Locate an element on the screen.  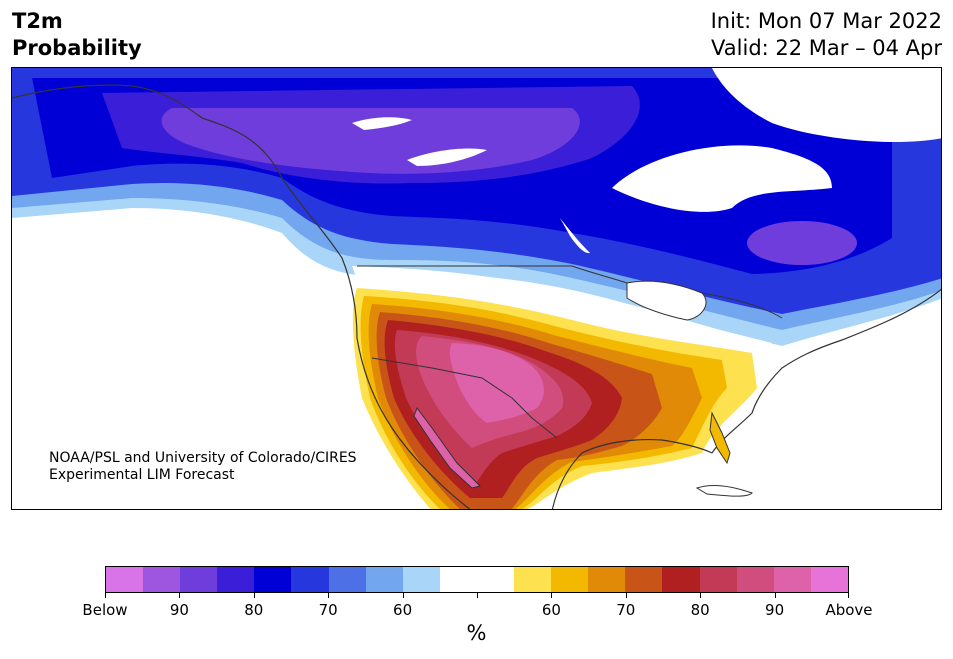
title-line-2: Probability is located at coordinates (77, 48).